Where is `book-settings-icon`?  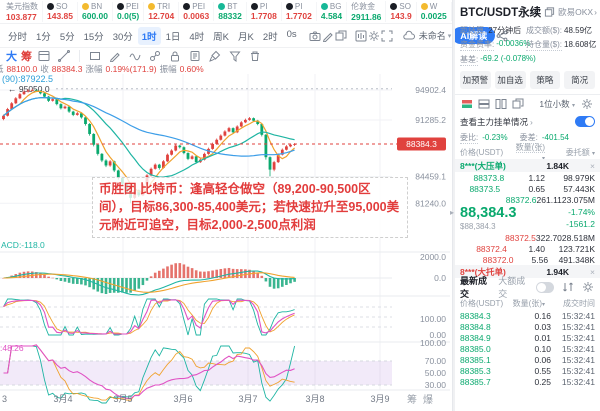 book-settings-icon is located at coordinates (587, 104).